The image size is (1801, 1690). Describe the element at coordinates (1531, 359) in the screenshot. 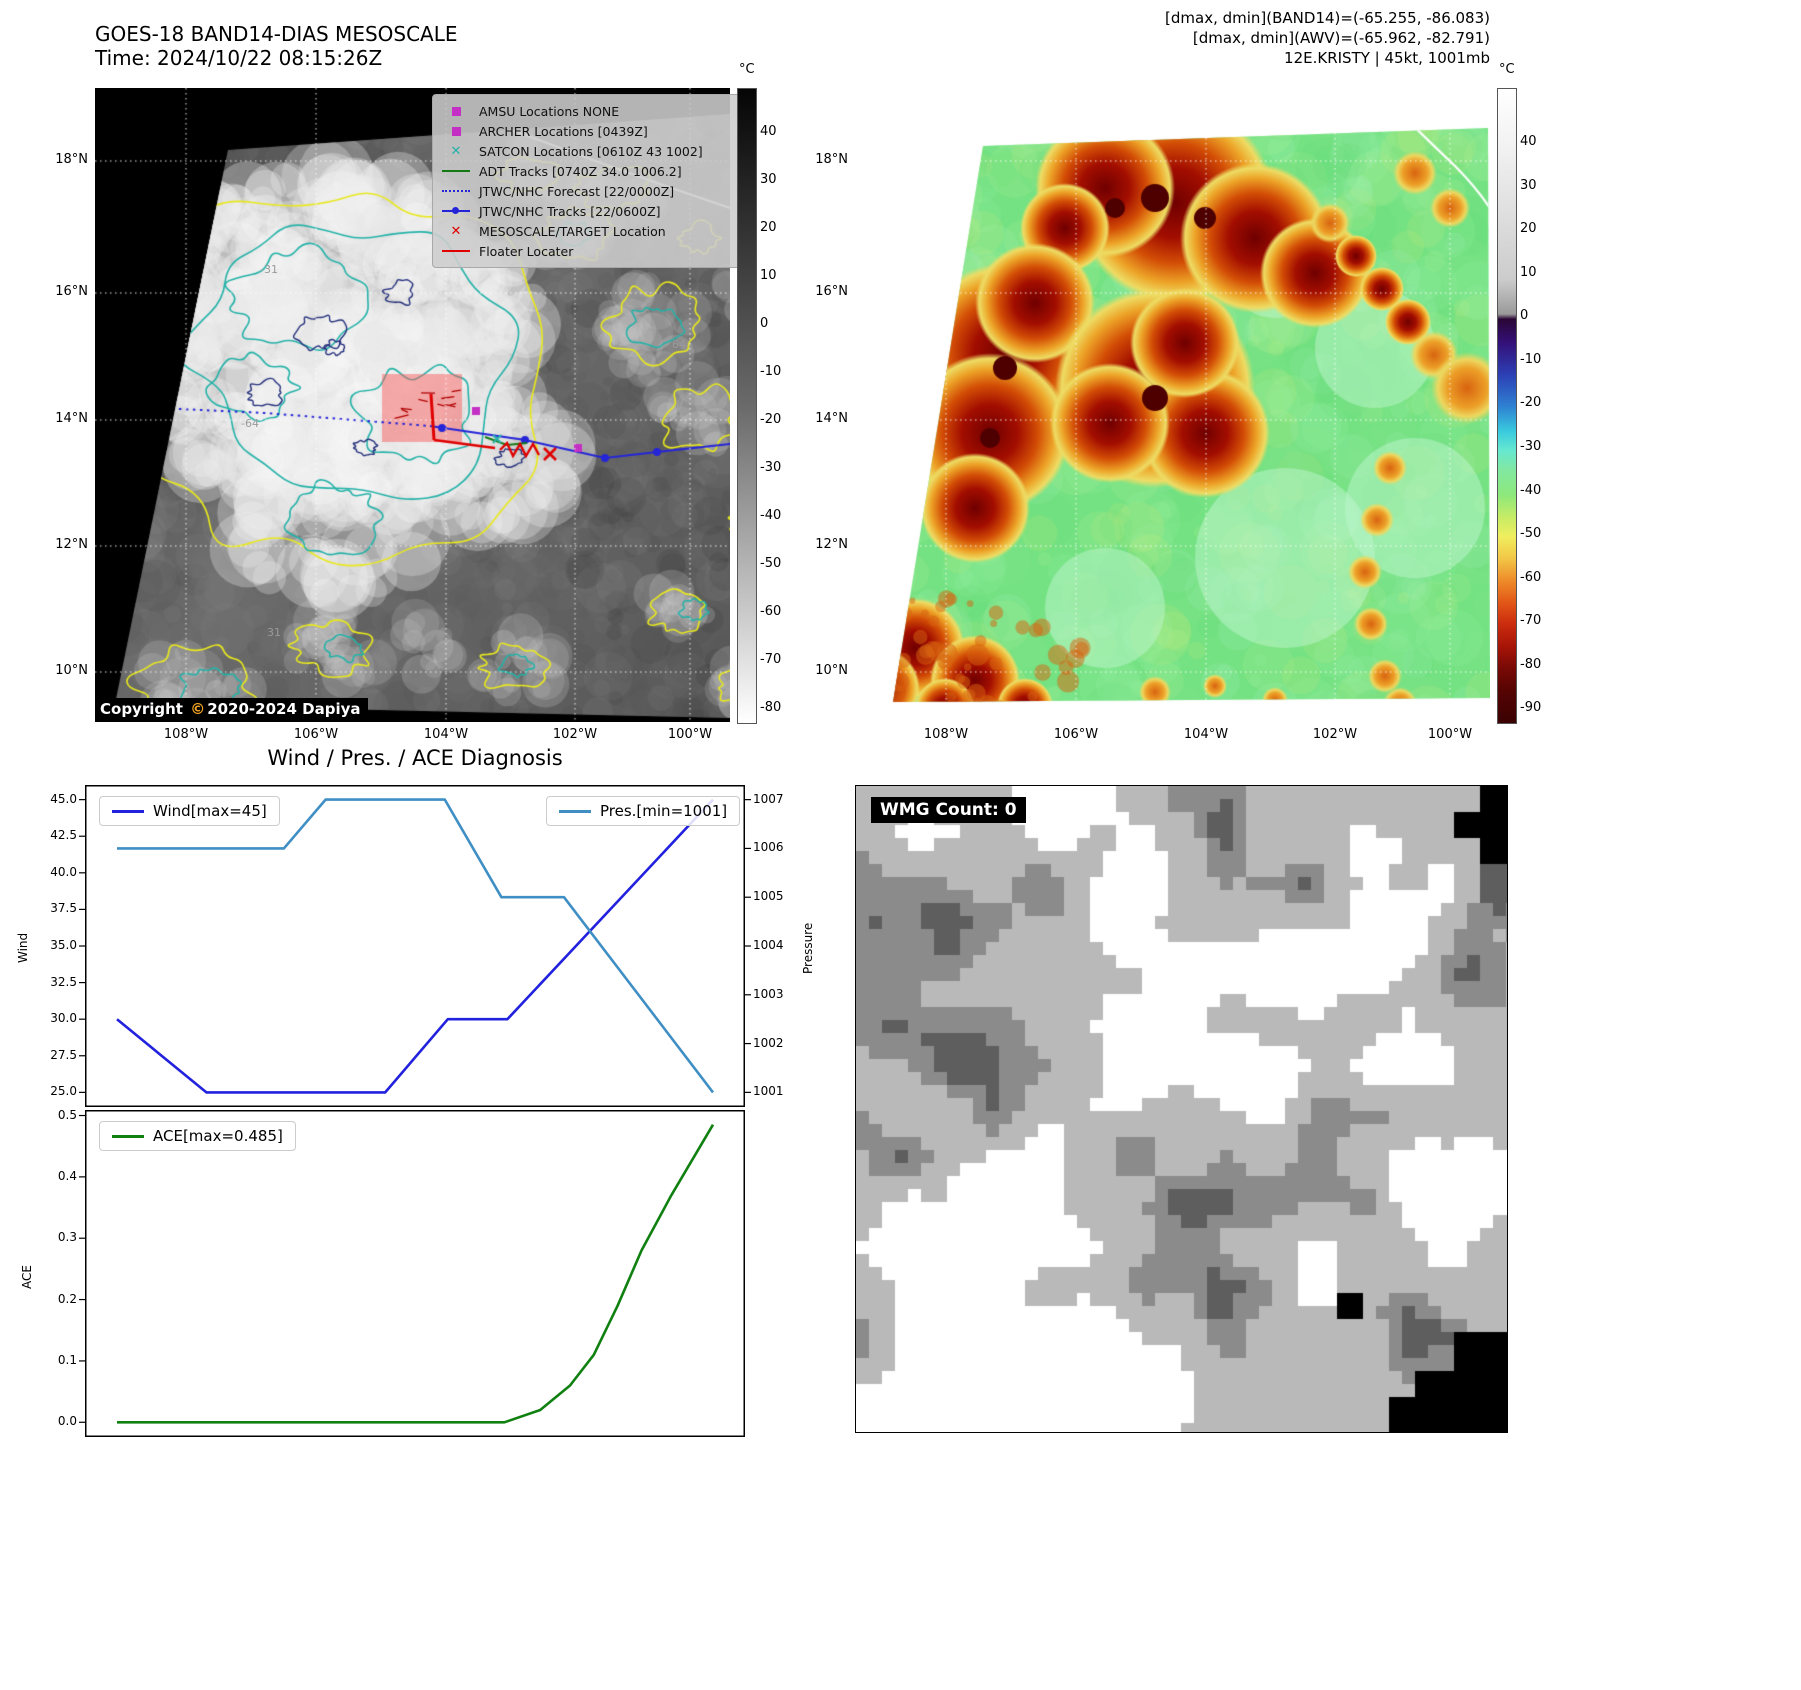

I see `awv-colorbar-tick: -10` at that location.